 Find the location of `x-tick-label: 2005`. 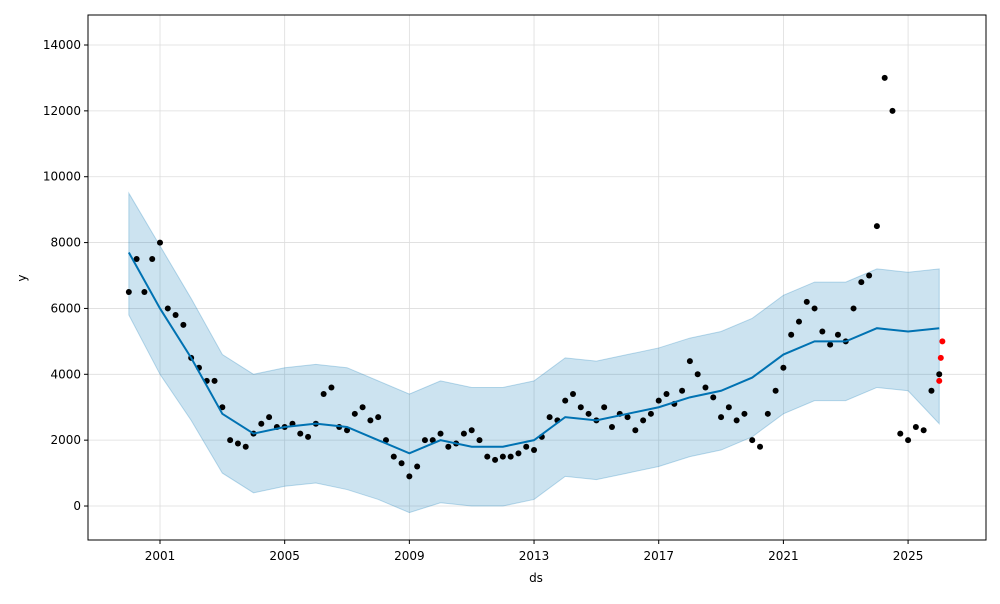

x-tick-label: 2005 is located at coordinates (284, 556).